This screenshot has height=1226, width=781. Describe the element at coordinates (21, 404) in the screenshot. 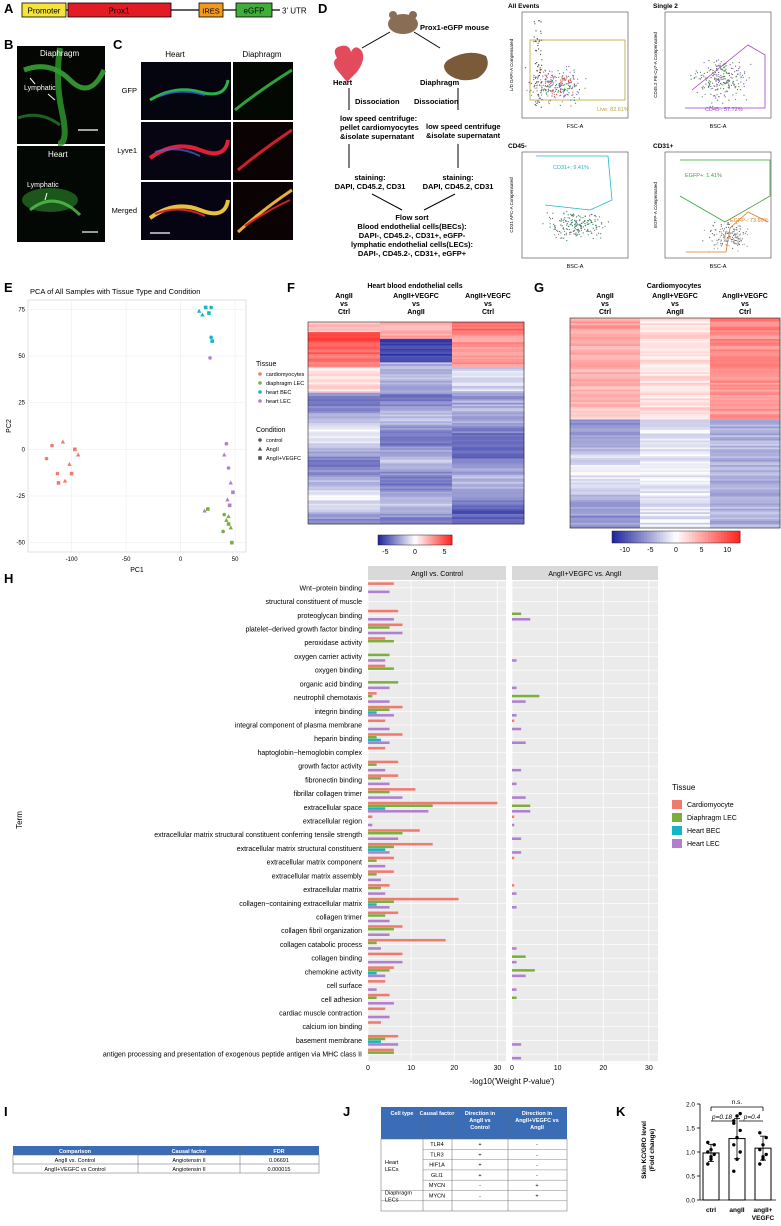

I see `pca-ytick: 25` at that location.